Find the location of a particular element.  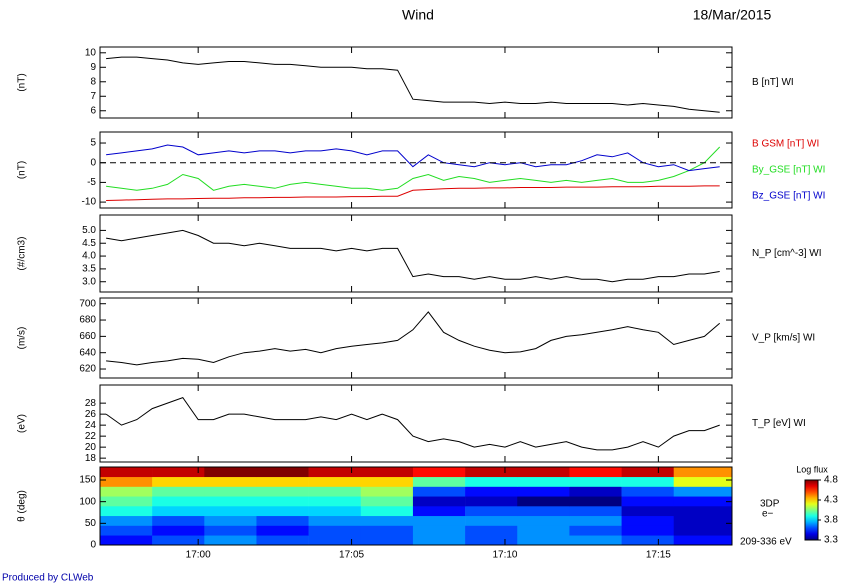

instrument: 3DP is located at coordinates (770, 504).